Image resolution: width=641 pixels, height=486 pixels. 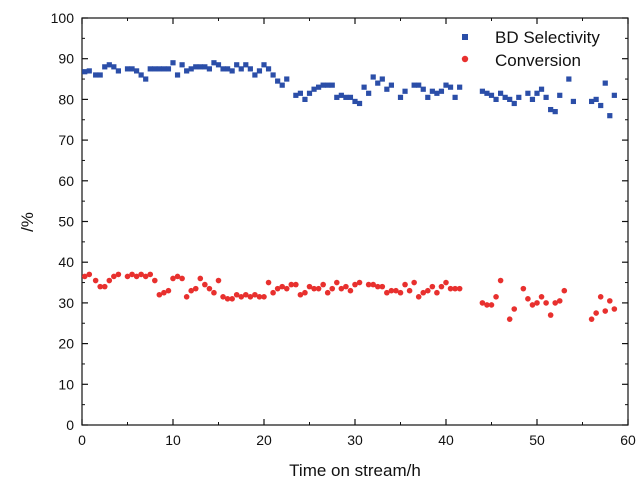 I want to click on legend: BD Selectivity Conversion, so click(x=530, y=49).